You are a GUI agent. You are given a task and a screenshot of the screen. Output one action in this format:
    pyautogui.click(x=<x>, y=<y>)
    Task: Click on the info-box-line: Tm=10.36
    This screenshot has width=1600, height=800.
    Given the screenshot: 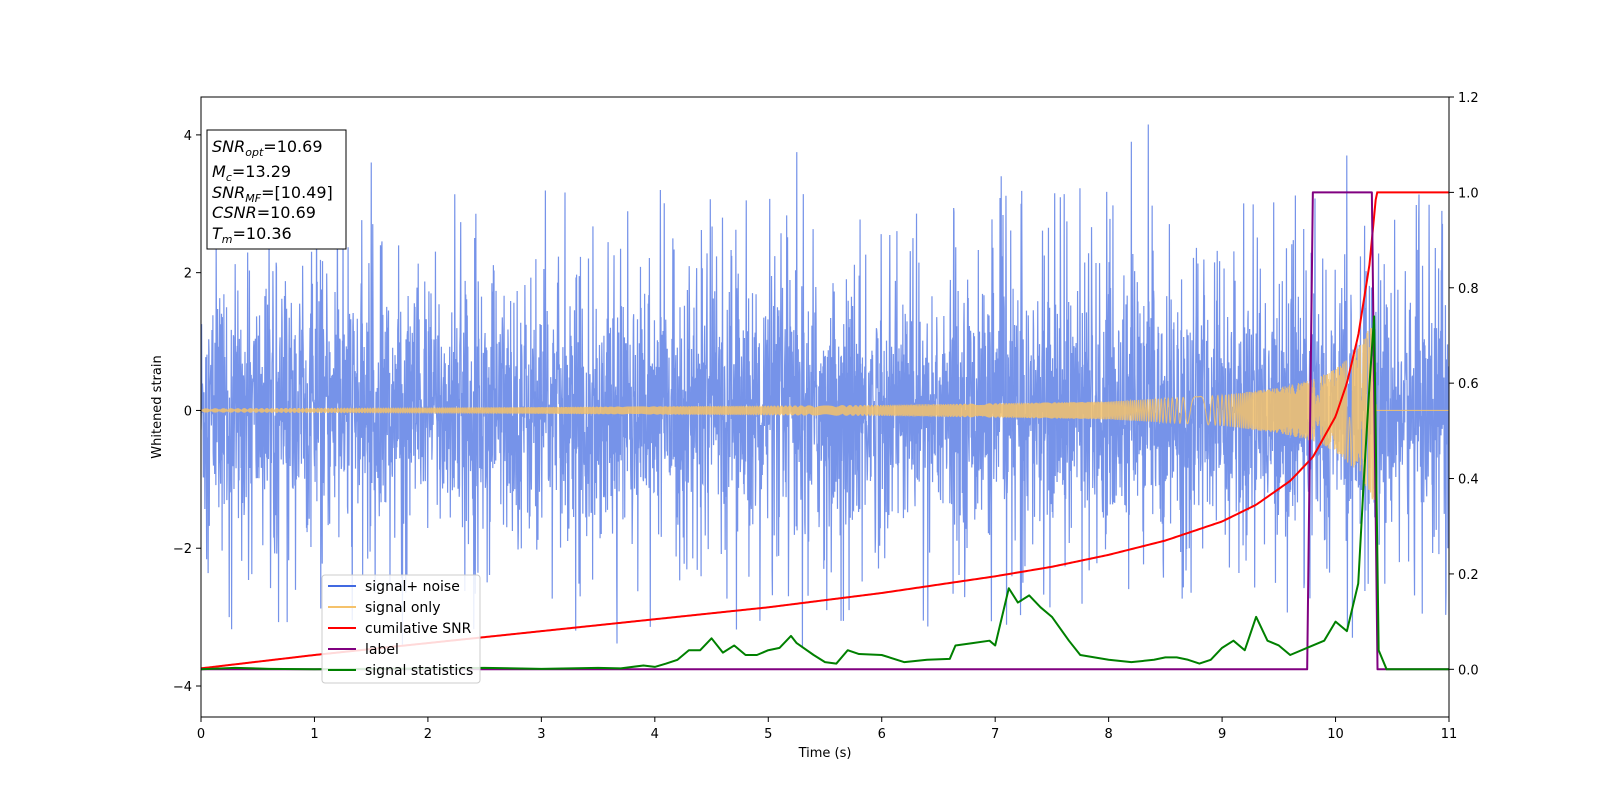 What is the action you would take?
    pyautogui.click(x=252, y=235)
    